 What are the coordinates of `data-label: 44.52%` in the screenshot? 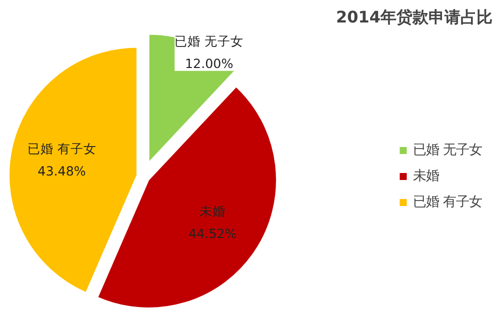 It's located at (212, 234).